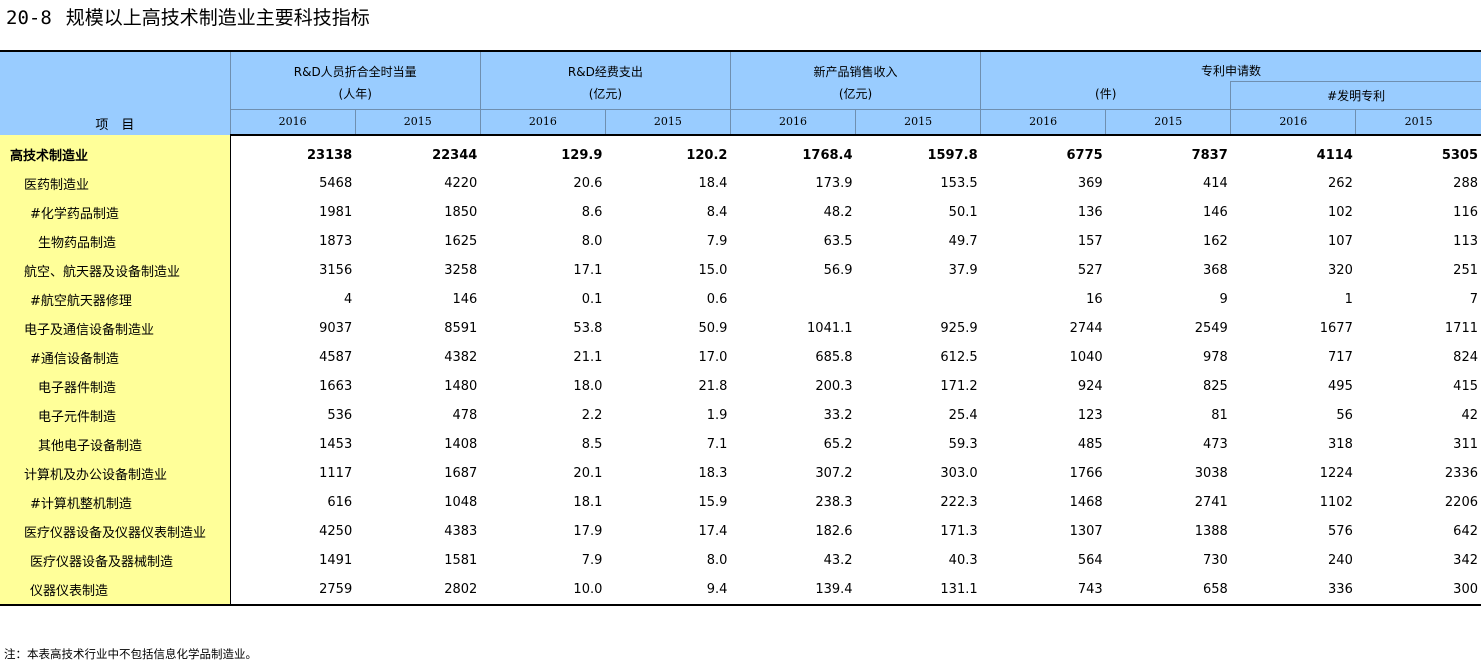 Image resolution: width=1481 pixels, height=671 pixels. Describe the element at coordinates (1459, 155) in the screenshot. I see `table-cell: 5305` at that location.